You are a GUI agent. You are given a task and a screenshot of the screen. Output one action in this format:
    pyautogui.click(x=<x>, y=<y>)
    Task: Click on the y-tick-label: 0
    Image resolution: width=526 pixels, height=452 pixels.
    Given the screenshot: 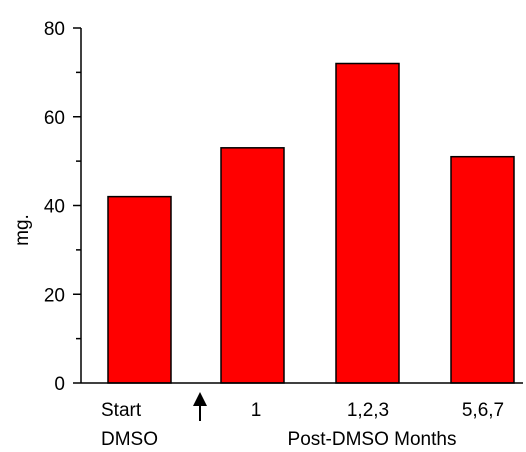 What is the action you would take?
    pyautogui.click(x=59, y=384)
    